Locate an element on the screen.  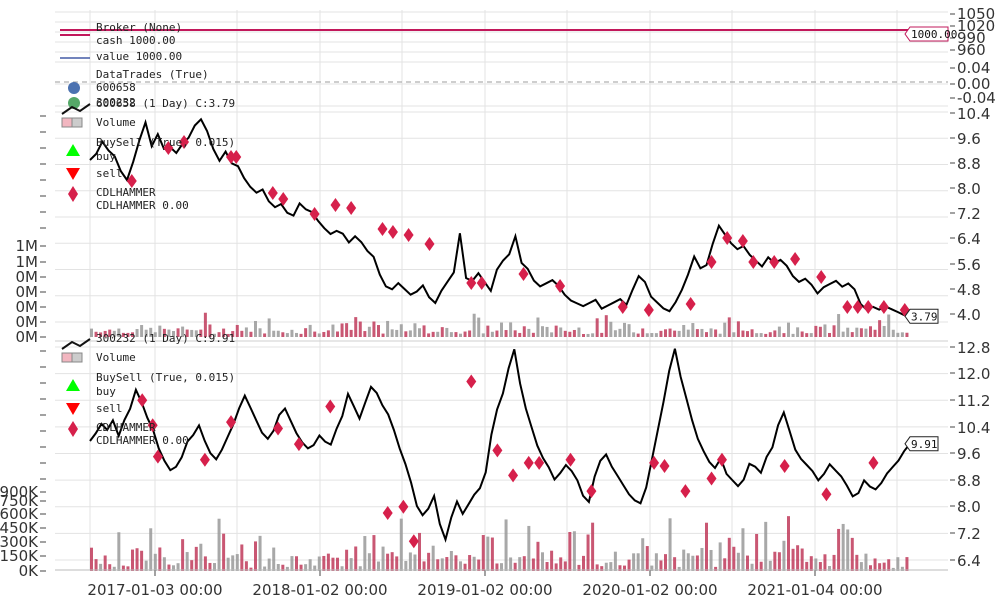
stock-300232-cdlhammer-legend-label: CDLHAMMER is located at coordinates (126, 427).